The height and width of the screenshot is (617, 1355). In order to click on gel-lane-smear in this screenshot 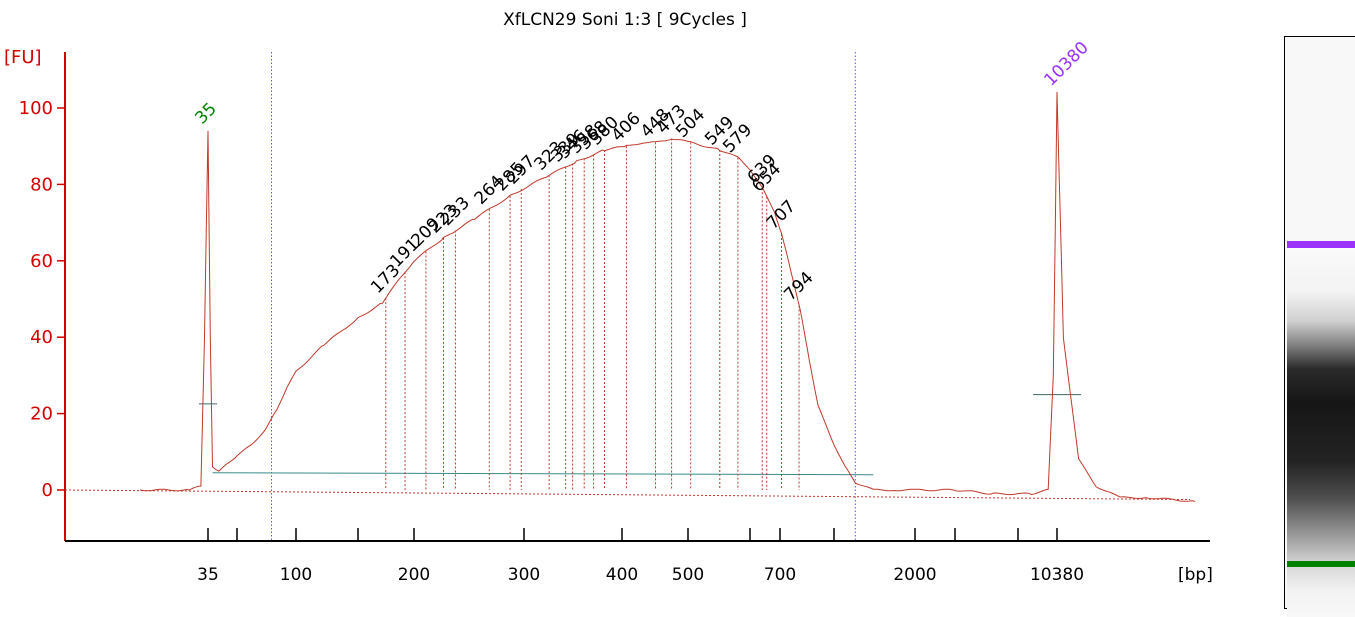, I will do `click(1321, 432)`.